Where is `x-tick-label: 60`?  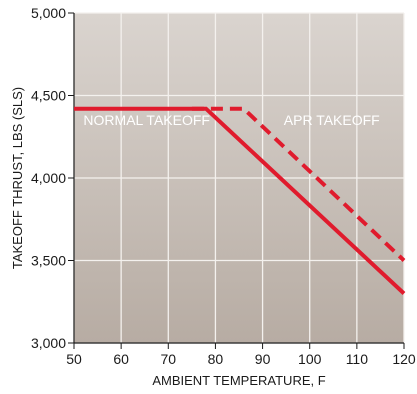 x-tick-label: 60 is located at coordinates (121, 359).